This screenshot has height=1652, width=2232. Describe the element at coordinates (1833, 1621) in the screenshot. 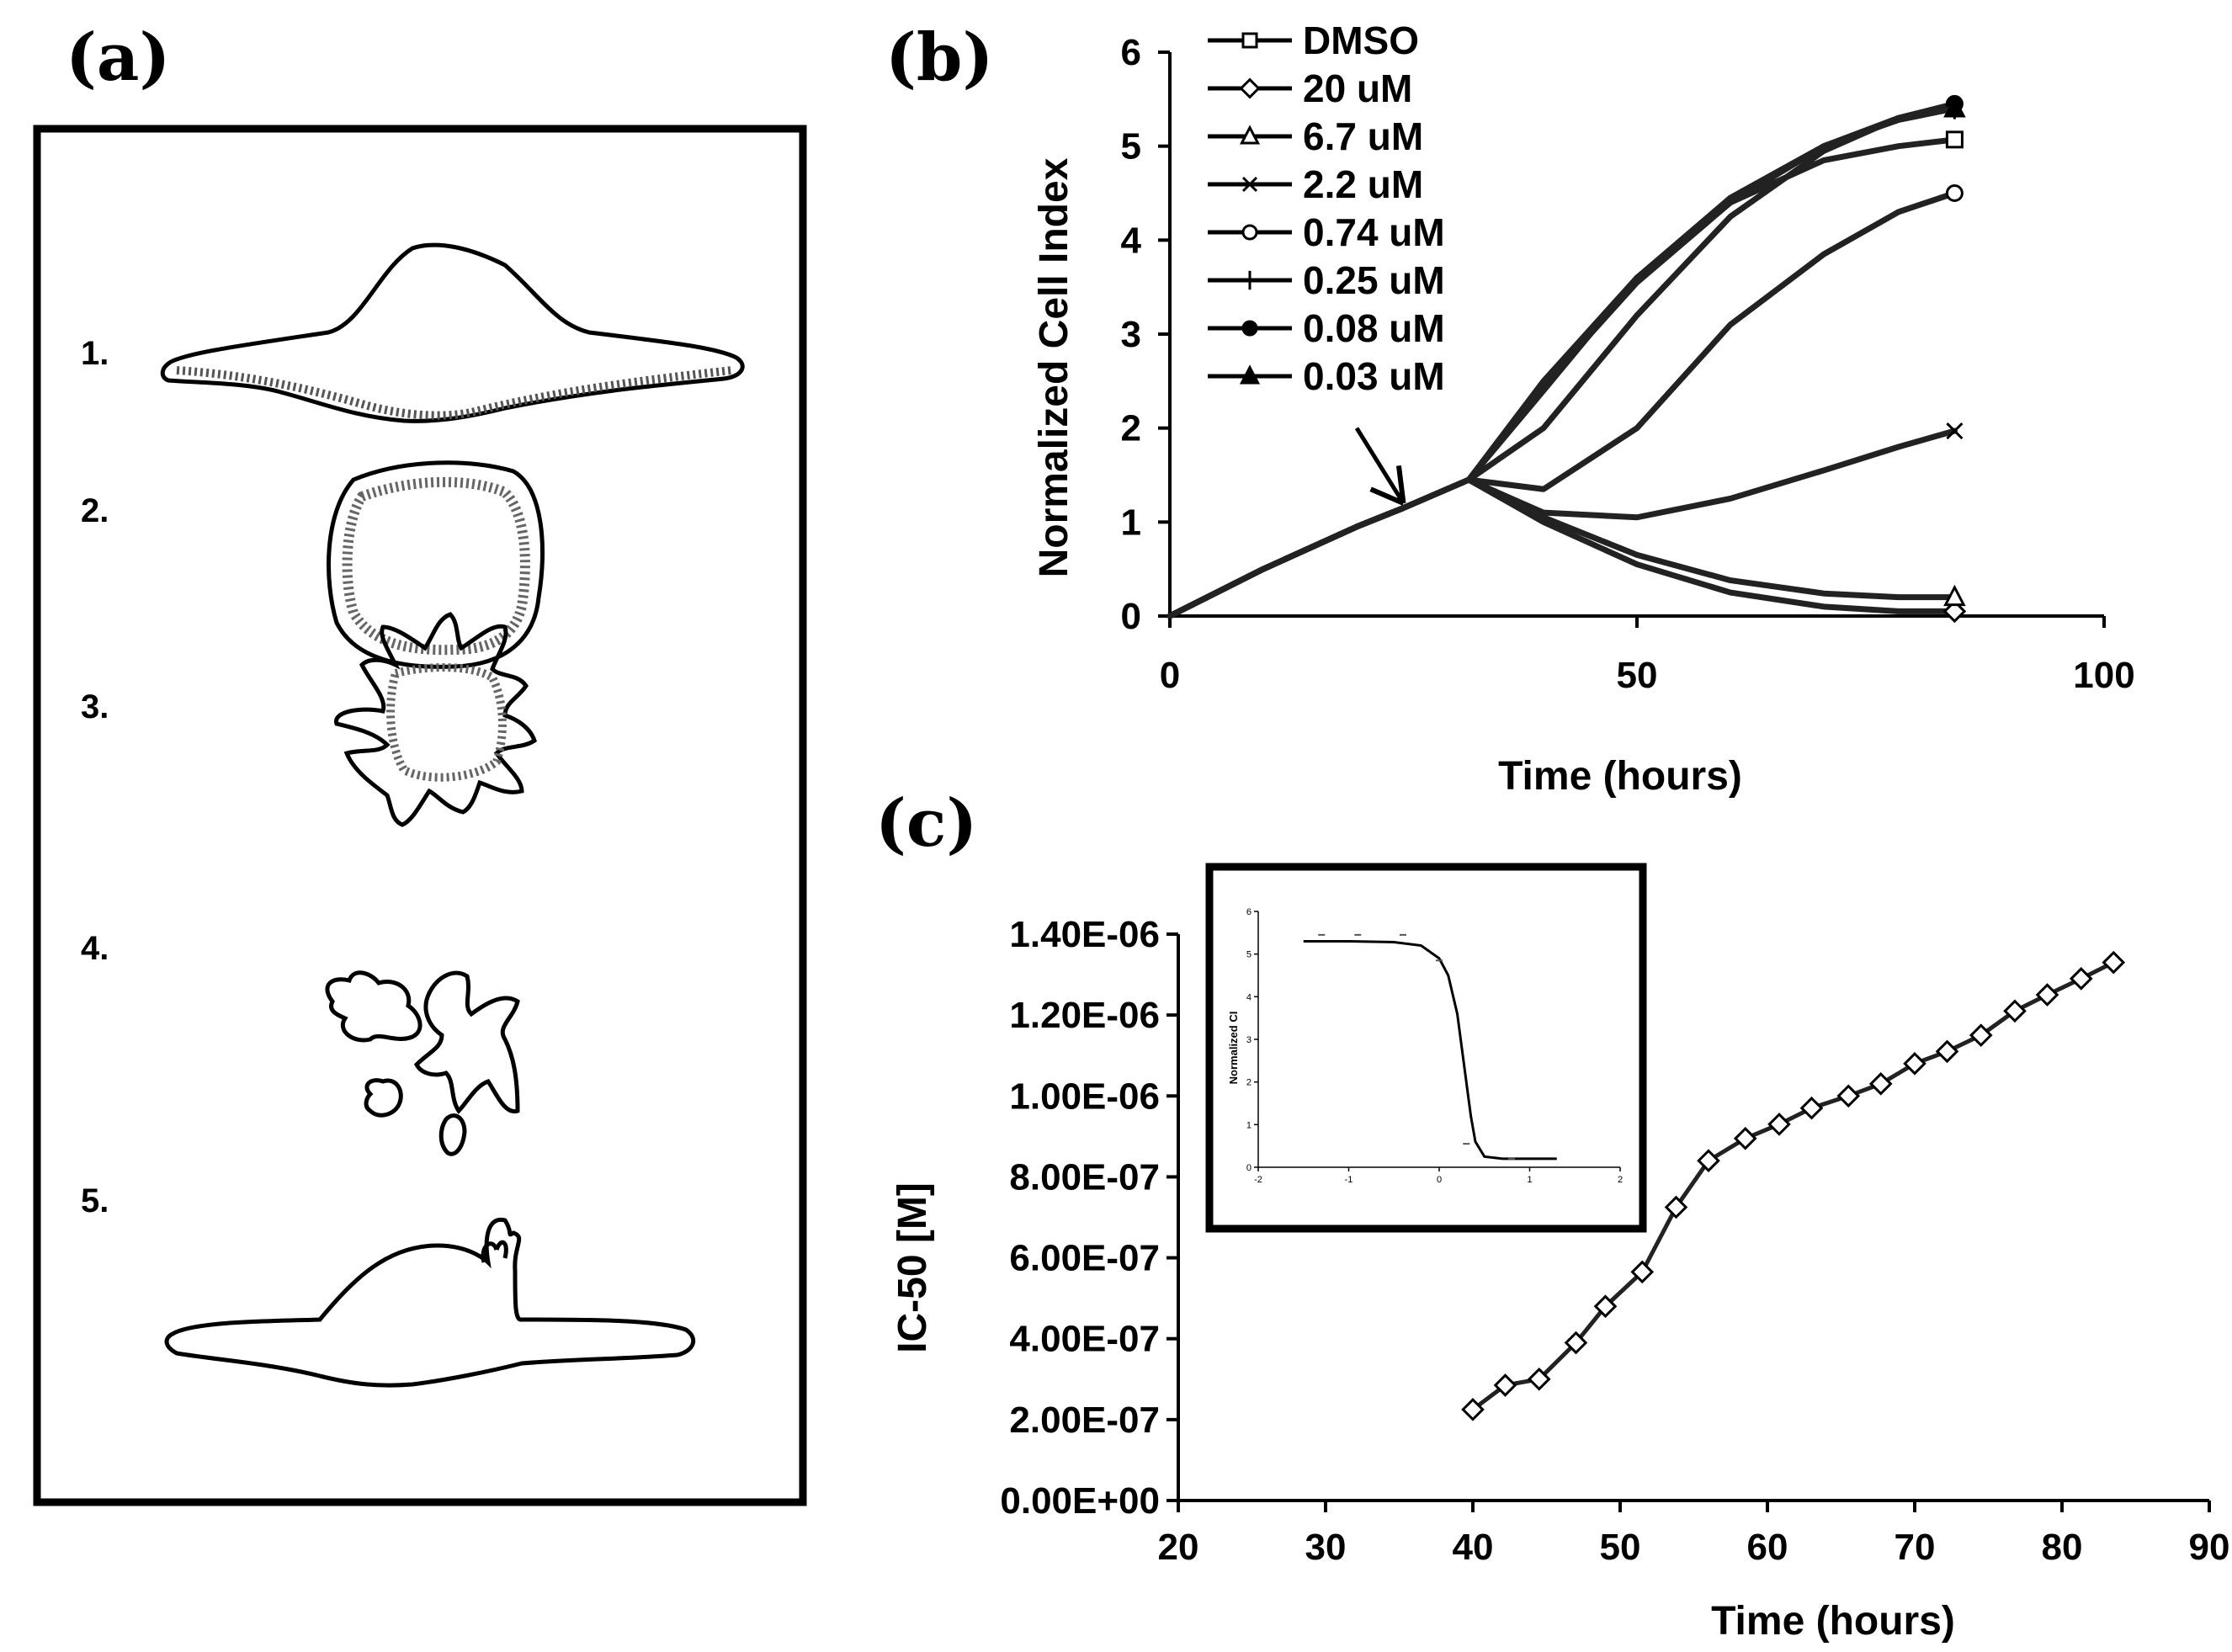

I see `chart-c-x-axis-title: Time (hours)` at that location.